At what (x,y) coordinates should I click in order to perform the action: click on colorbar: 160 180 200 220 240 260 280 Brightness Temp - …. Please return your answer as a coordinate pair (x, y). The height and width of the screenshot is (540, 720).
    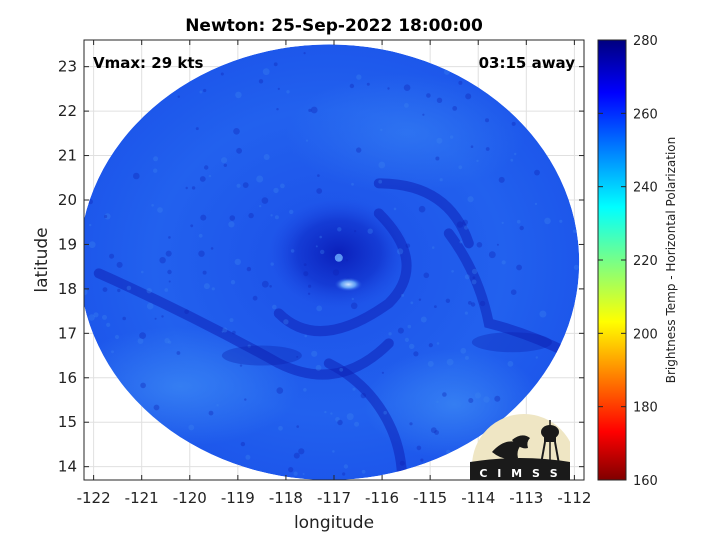
    Looking at the image, I should click on (637, 261).